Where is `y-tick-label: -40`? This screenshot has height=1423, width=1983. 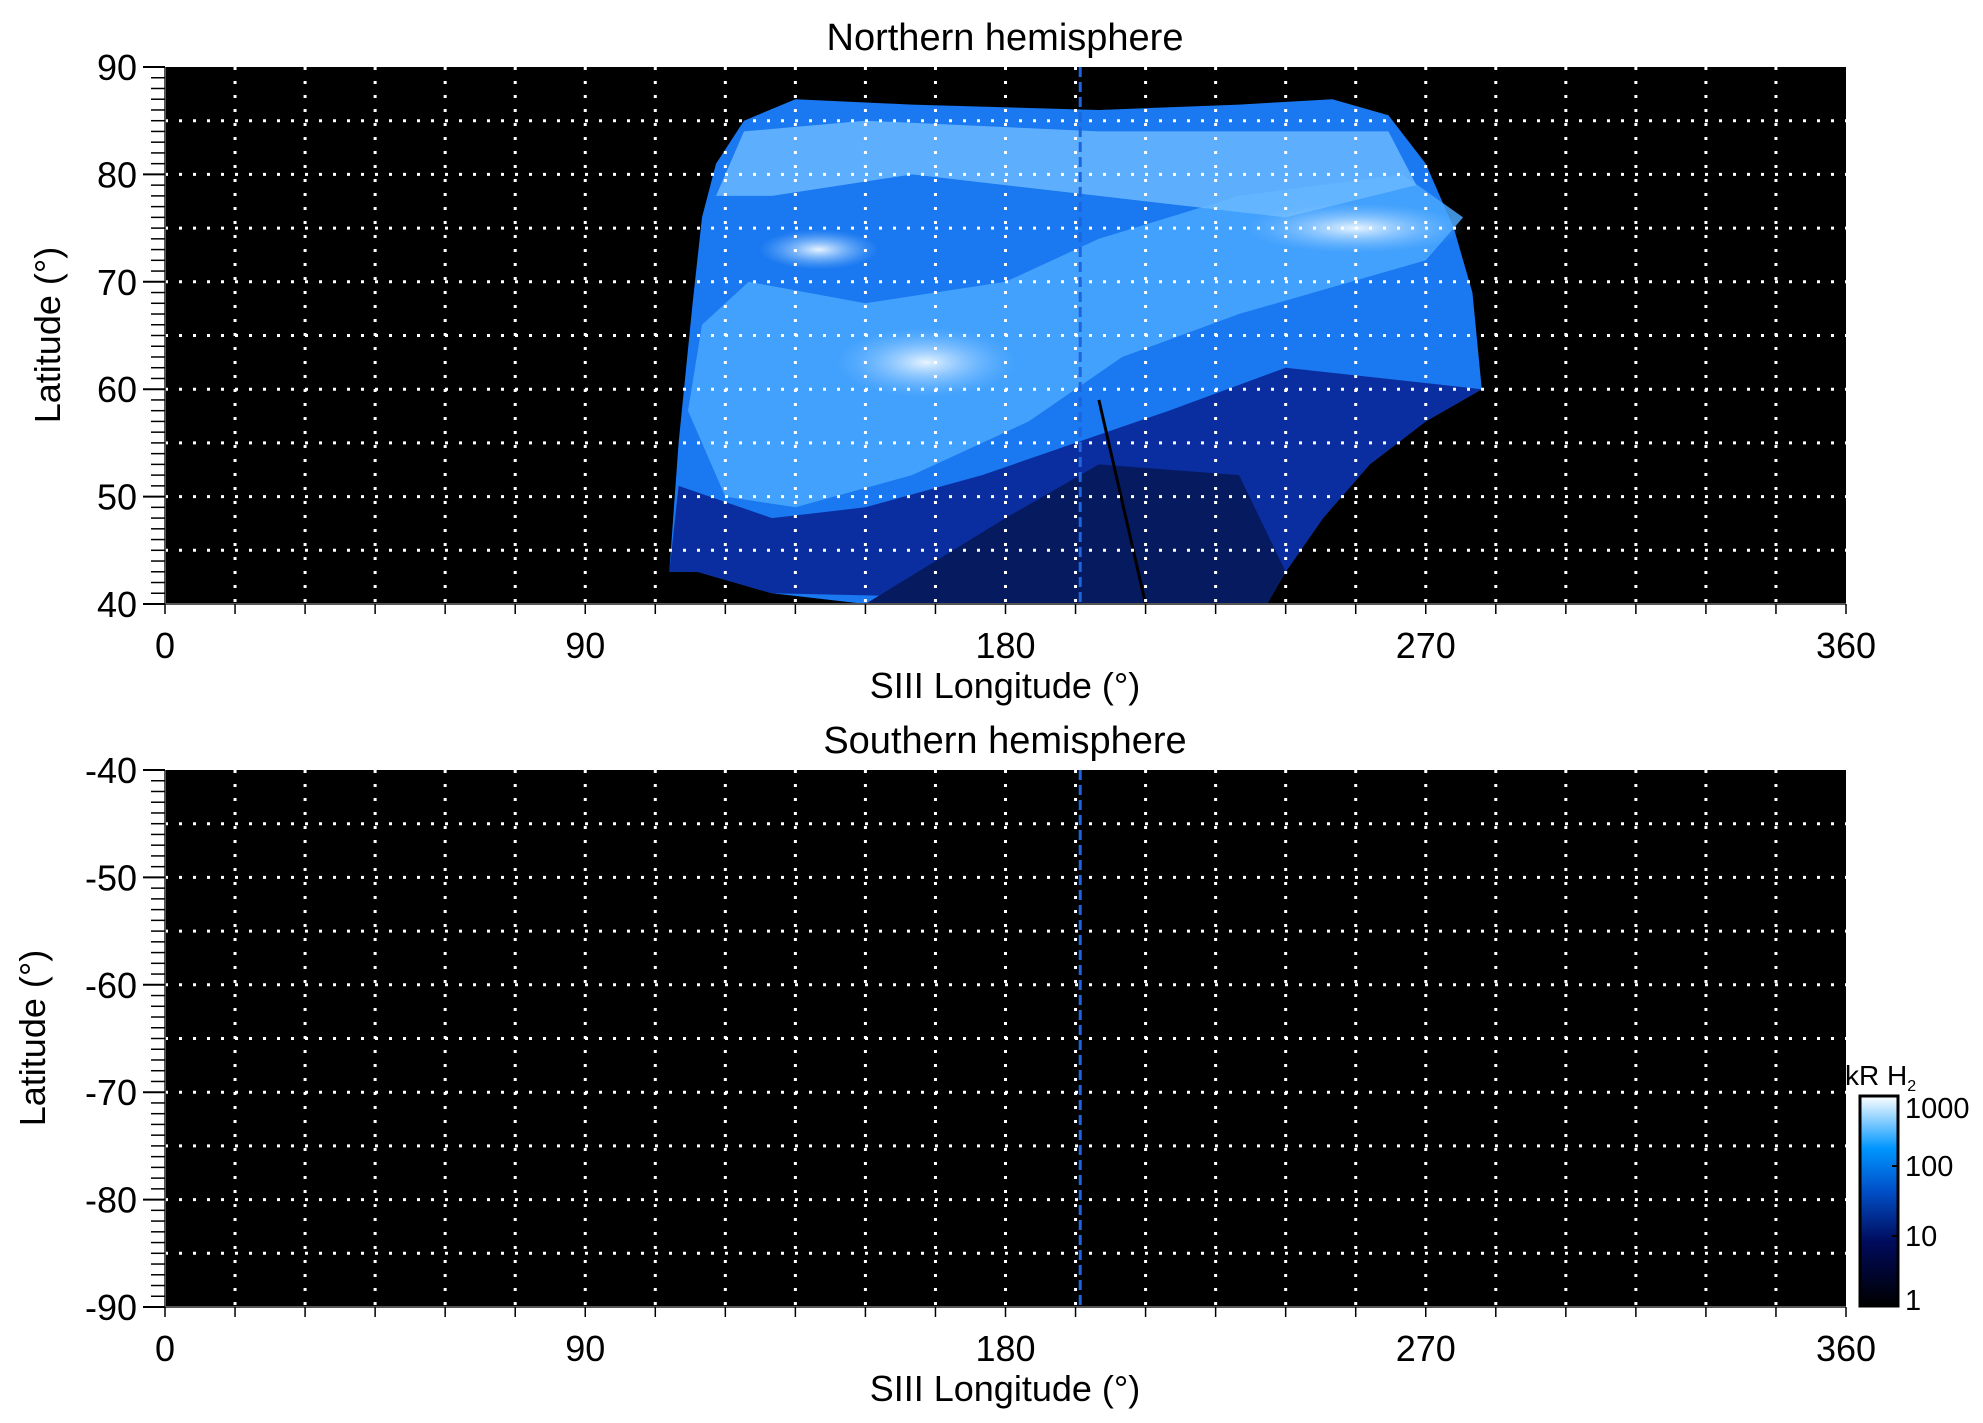
y-tick-label: -40 is located at coordinates (111, 770).